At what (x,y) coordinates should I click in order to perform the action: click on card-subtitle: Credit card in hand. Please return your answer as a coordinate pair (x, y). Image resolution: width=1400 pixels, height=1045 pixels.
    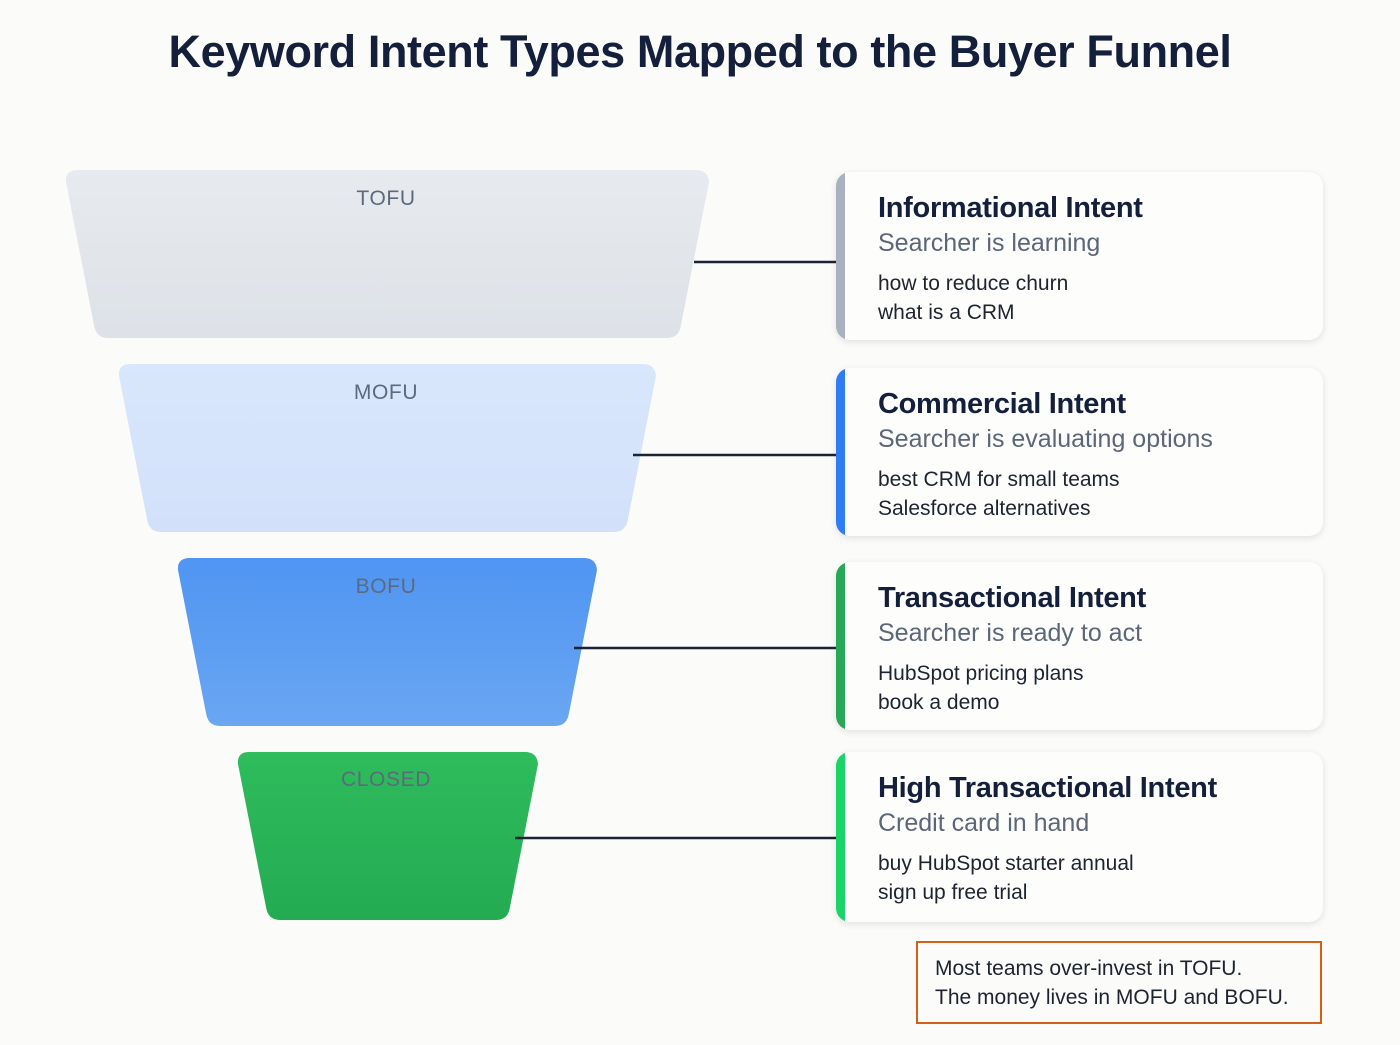
    Looking at the image, I should click on (984, 823).